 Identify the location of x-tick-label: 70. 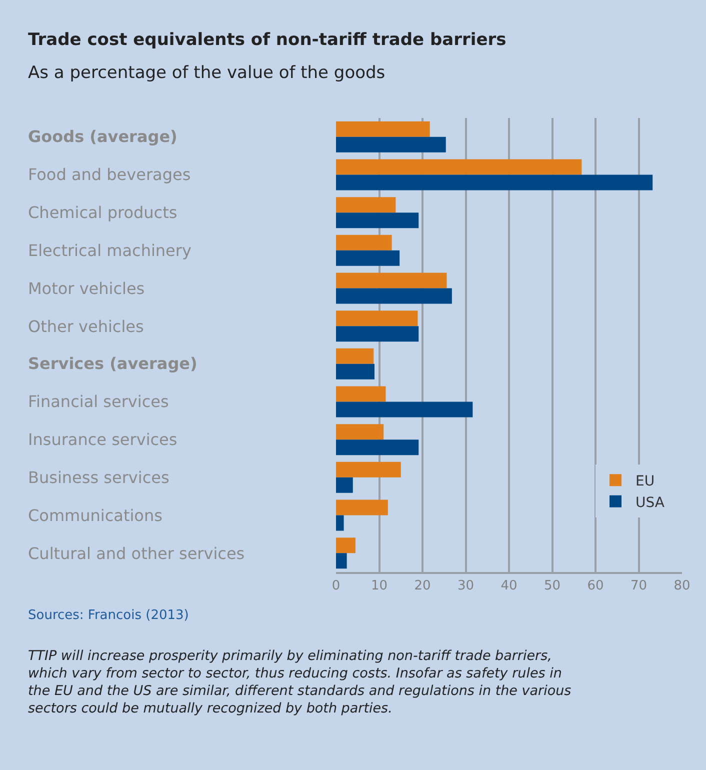
(639, 586).